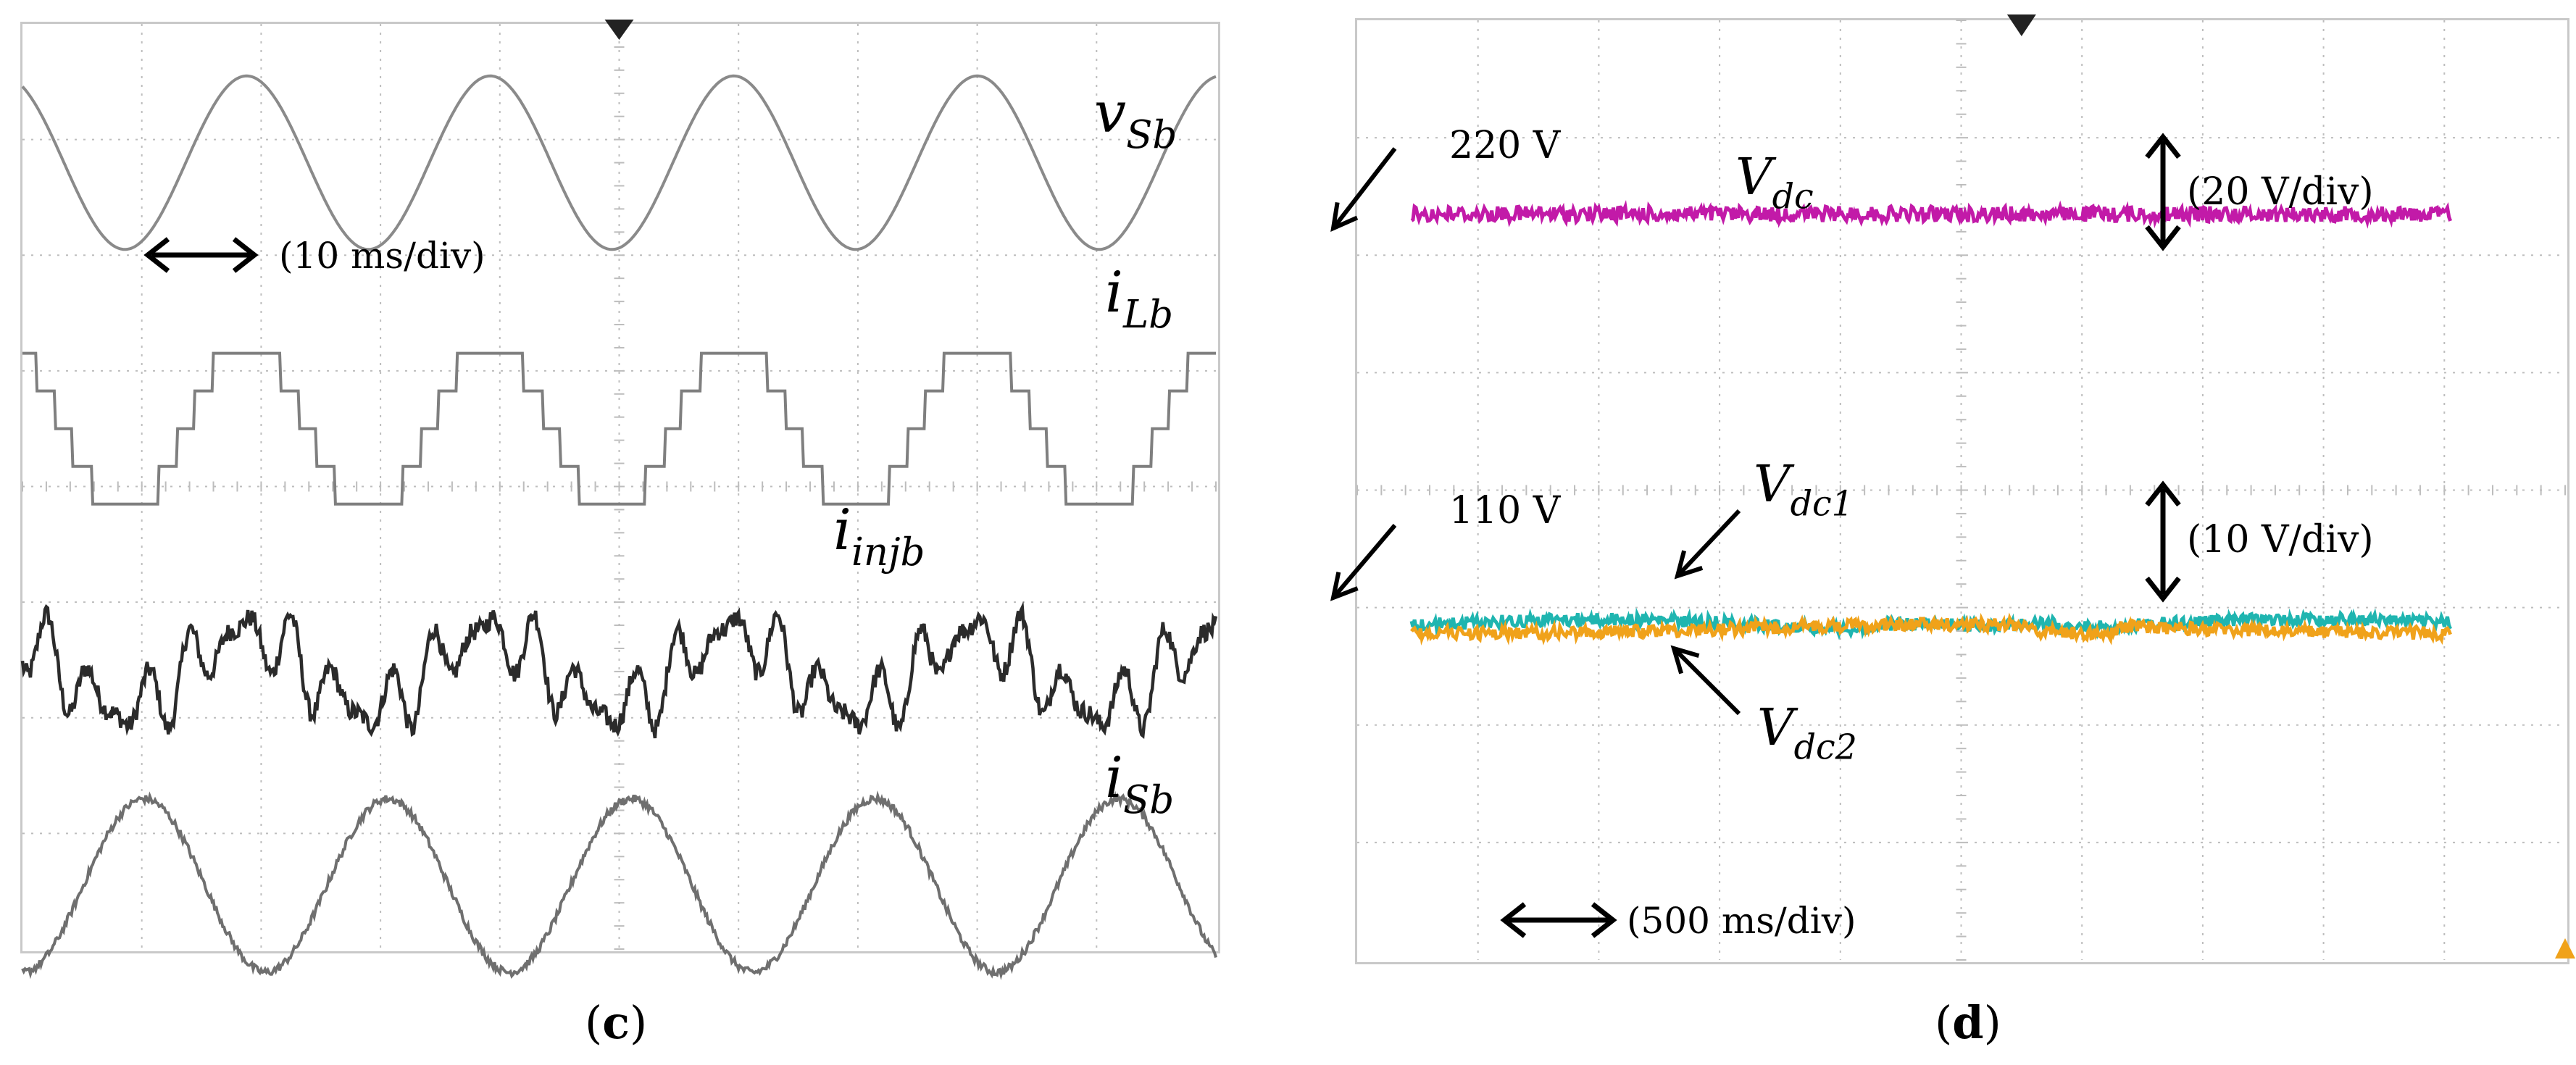 This screenshot has height=1065, width=2576. What do you see at coordinates (201, 255) in the screenshot?
I see `left-time-scale-arrow` at bounding box center [201, 255].